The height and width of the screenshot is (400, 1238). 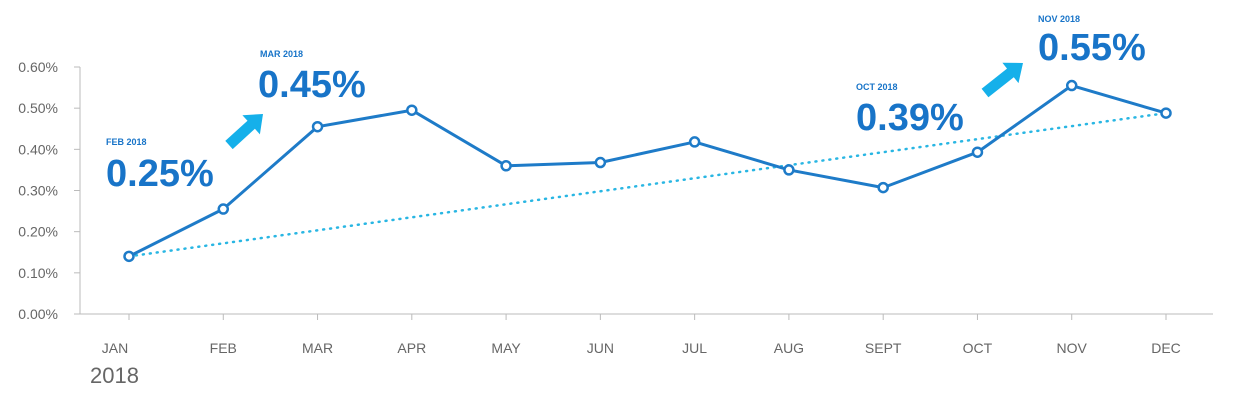 What do you see at coordinates (1059, 19) in the screenshot?
I see `annotation-date: NOV 2018` at bounding box center [1059, 19].